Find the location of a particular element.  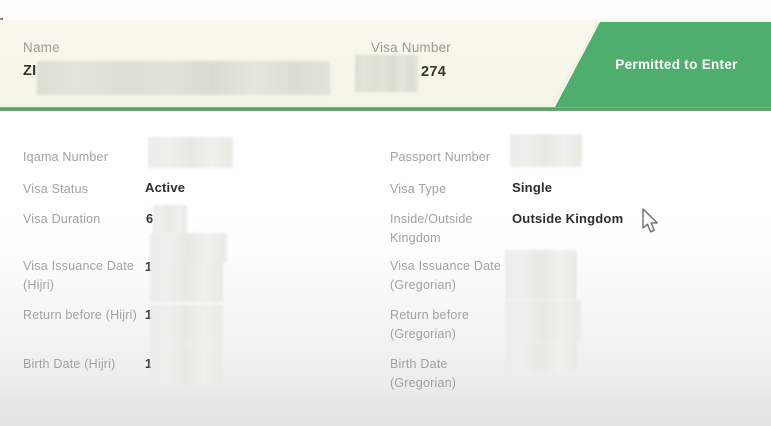

field-value-visa-type: Single is located at coordinates (532, 187).